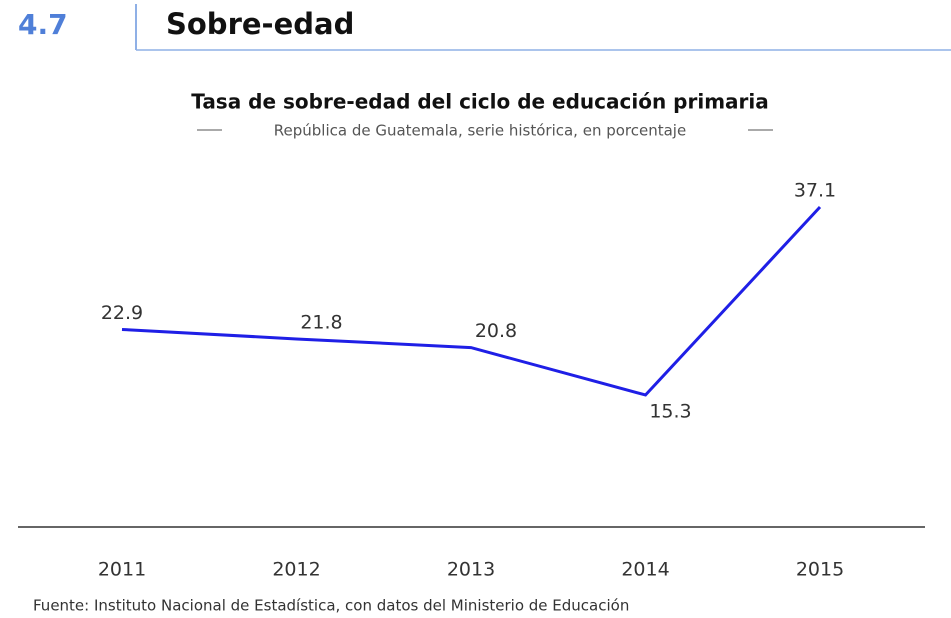 Image resolution: width=951 pixels, height=618 pixels. Describe the element at coordinates (815, 191) in the screenshot. I see `data-label: 37.1` at that location.